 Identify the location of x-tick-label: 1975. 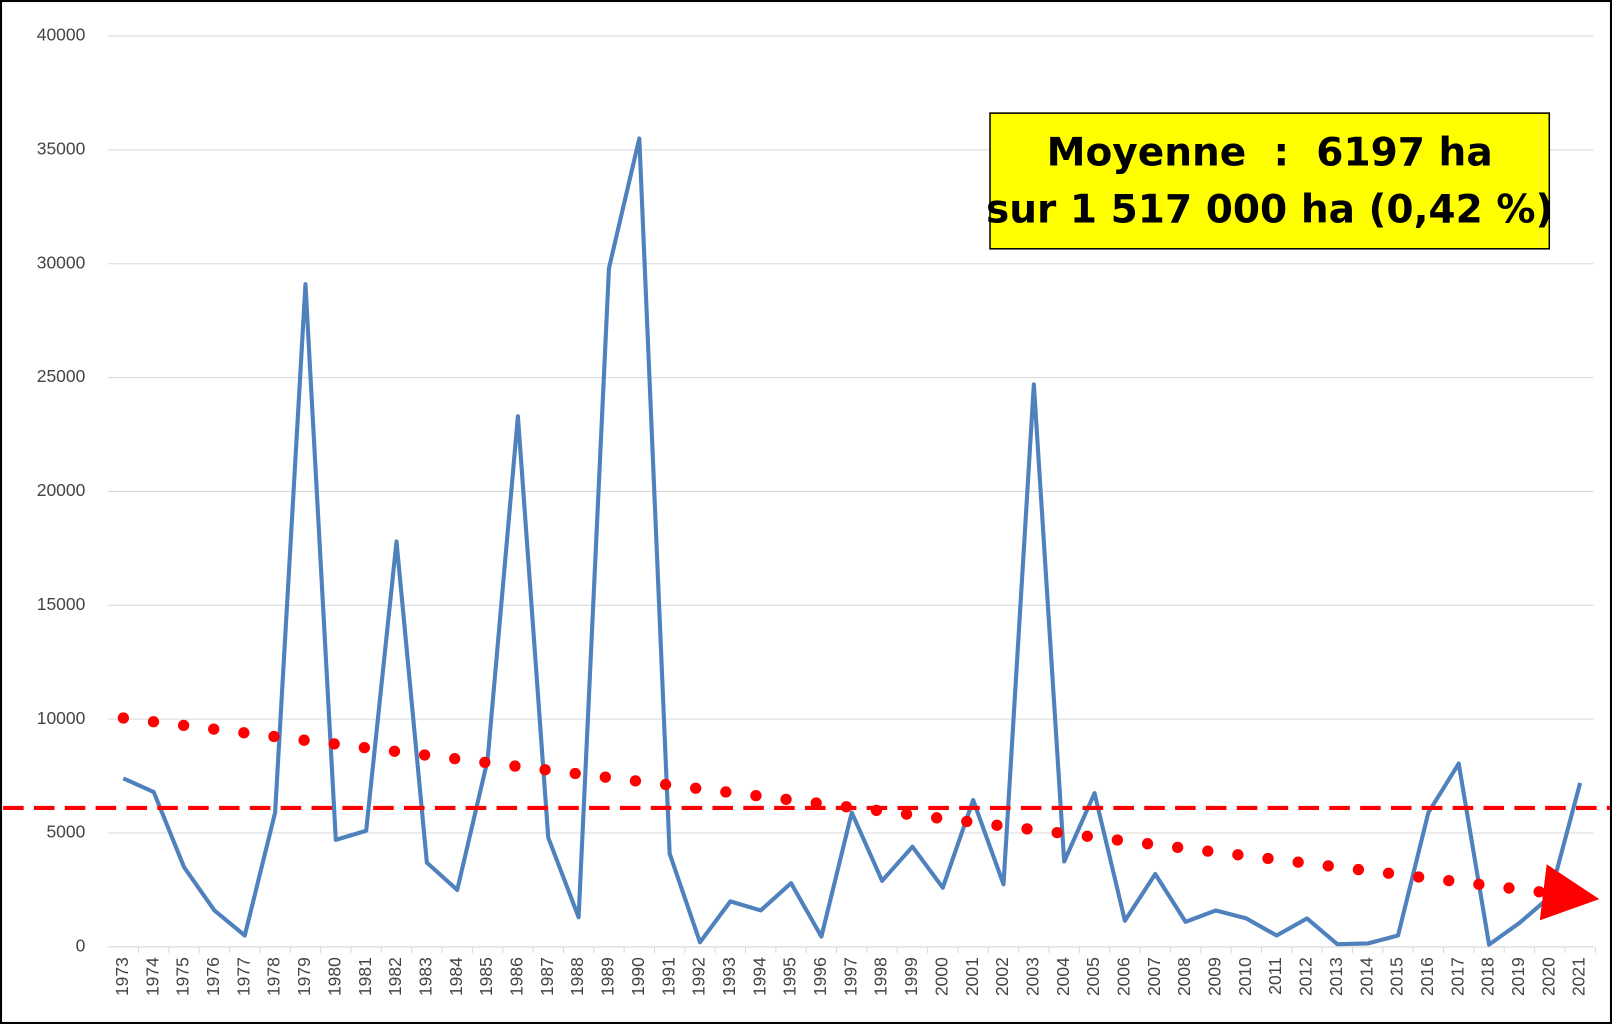
(183, 976).